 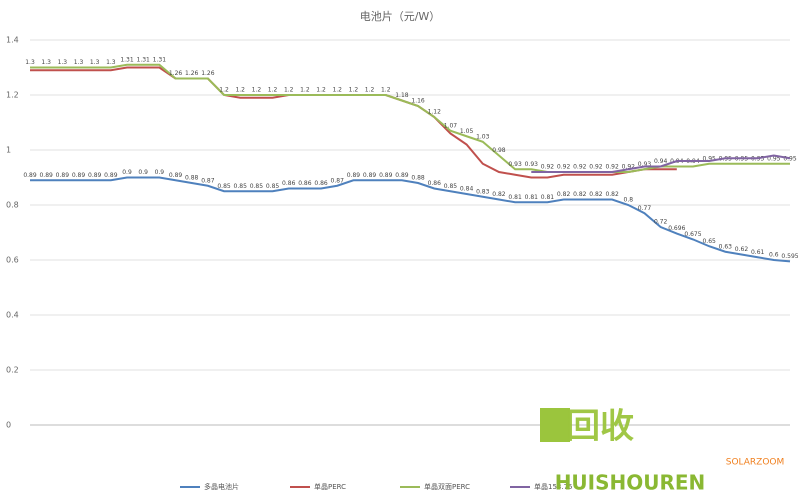 What do you see at coordinates (330, 486) in the screenshot?
I see `legend-label: 单晶PERC` at bounding box center [330, 486].